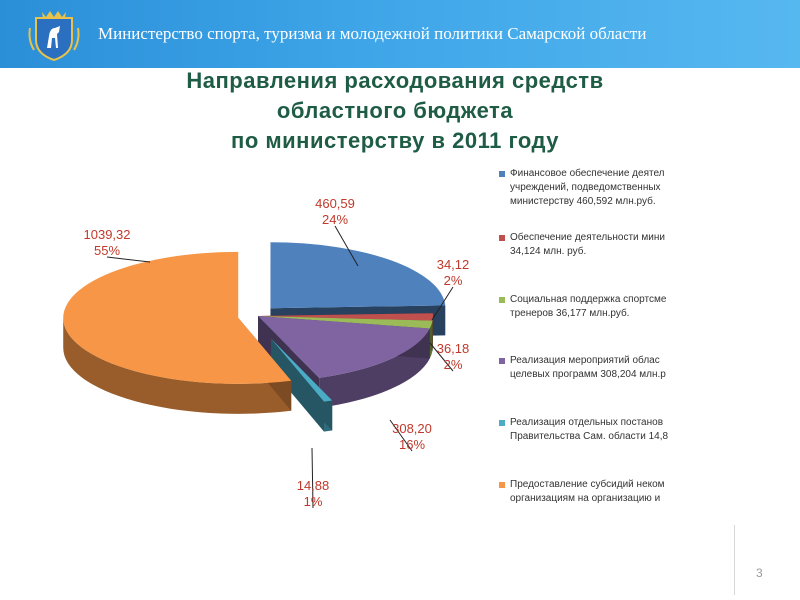 The height and width of the screenshot is (600, 800). What do you see at coordinates (588, 374) in the screenshot?
I see `legend-label-line: целевых программ 308,204 млн.р` at bounding box center [588, 374].